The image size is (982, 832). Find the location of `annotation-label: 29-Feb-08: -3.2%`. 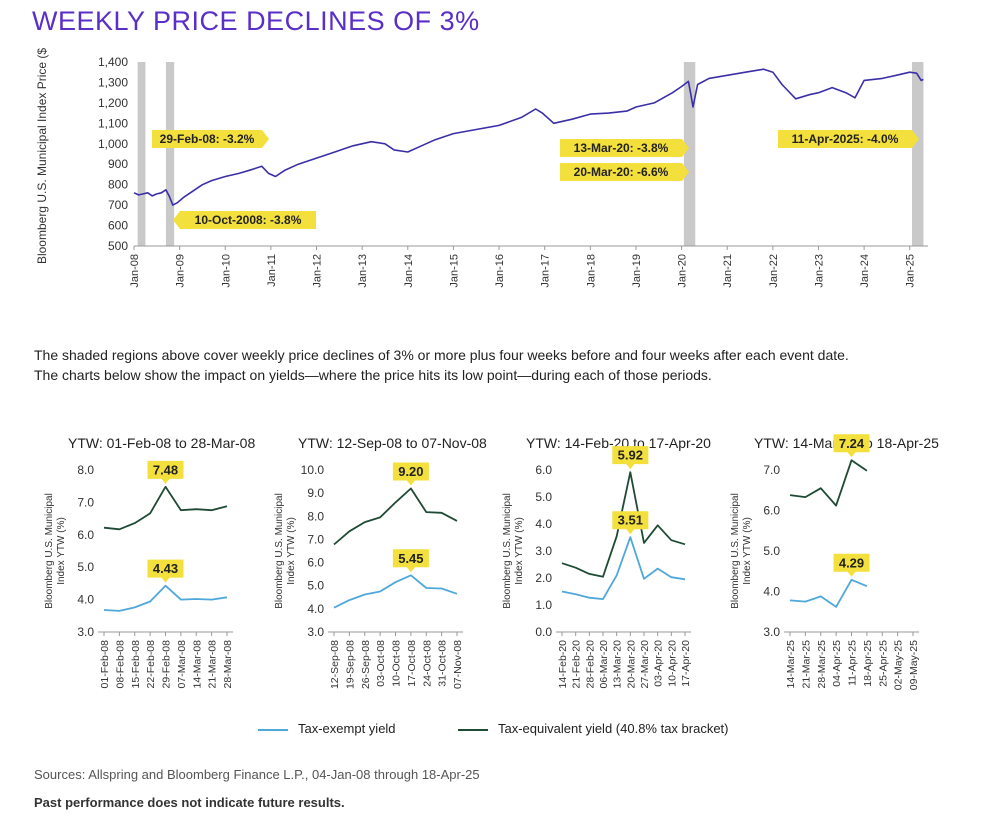

annotation-label: 29-Feb-08: -3.2% is located at coordinates (207, 139).